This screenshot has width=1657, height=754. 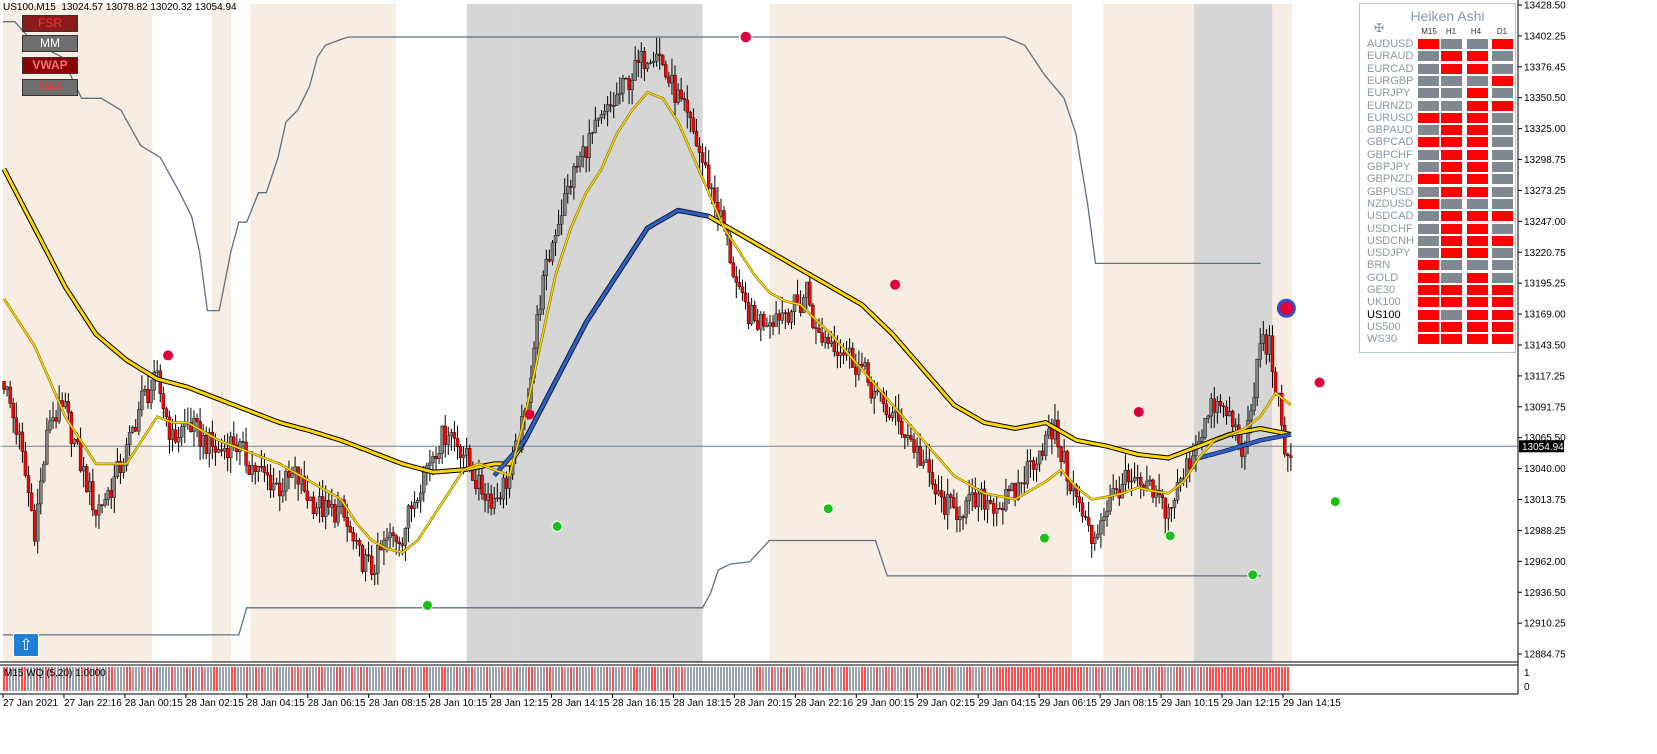 What do you see at coordinates (1390, 216) in the screenshot?
I see `ha-symbol-label: USDCAD` at bounding box center [1390, 216].